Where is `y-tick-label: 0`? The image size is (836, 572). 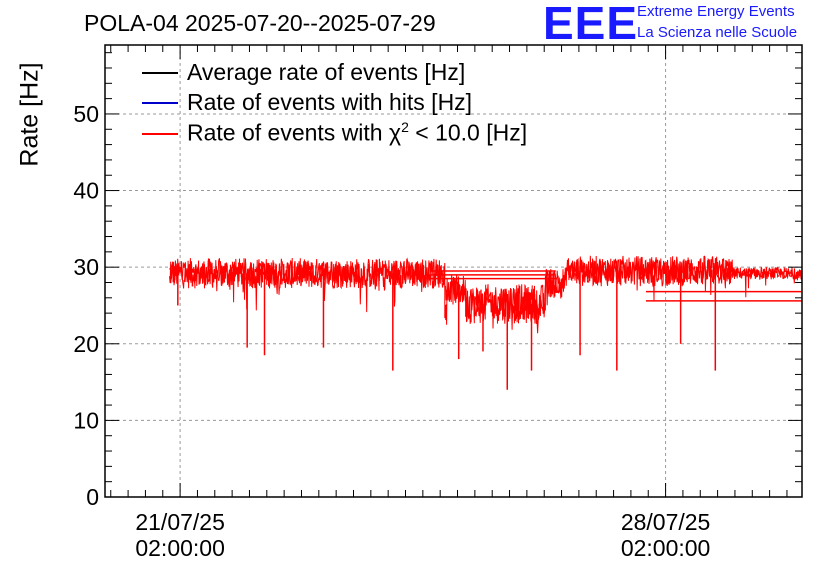
y-tick-label: 0 is located at coordinates (92, 497).